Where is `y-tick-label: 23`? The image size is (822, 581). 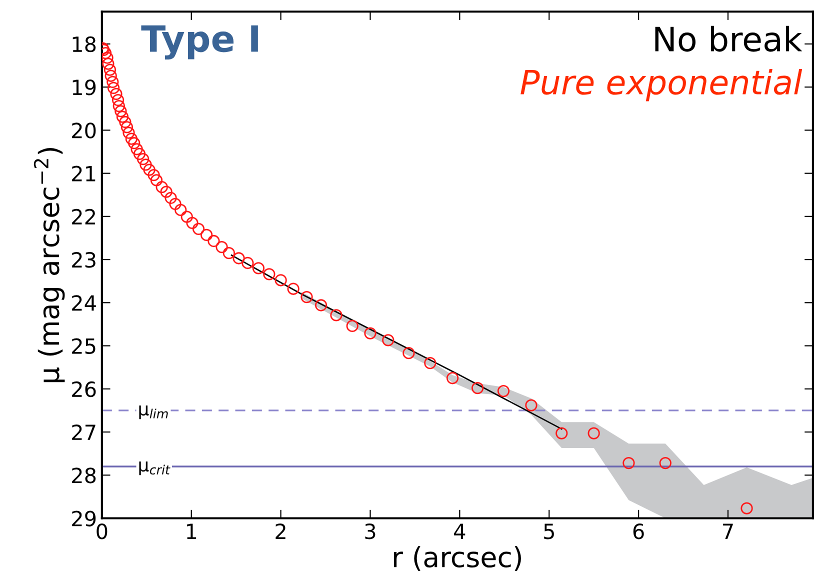
y-tick-label: 23 is located at coordinates (84, 260).